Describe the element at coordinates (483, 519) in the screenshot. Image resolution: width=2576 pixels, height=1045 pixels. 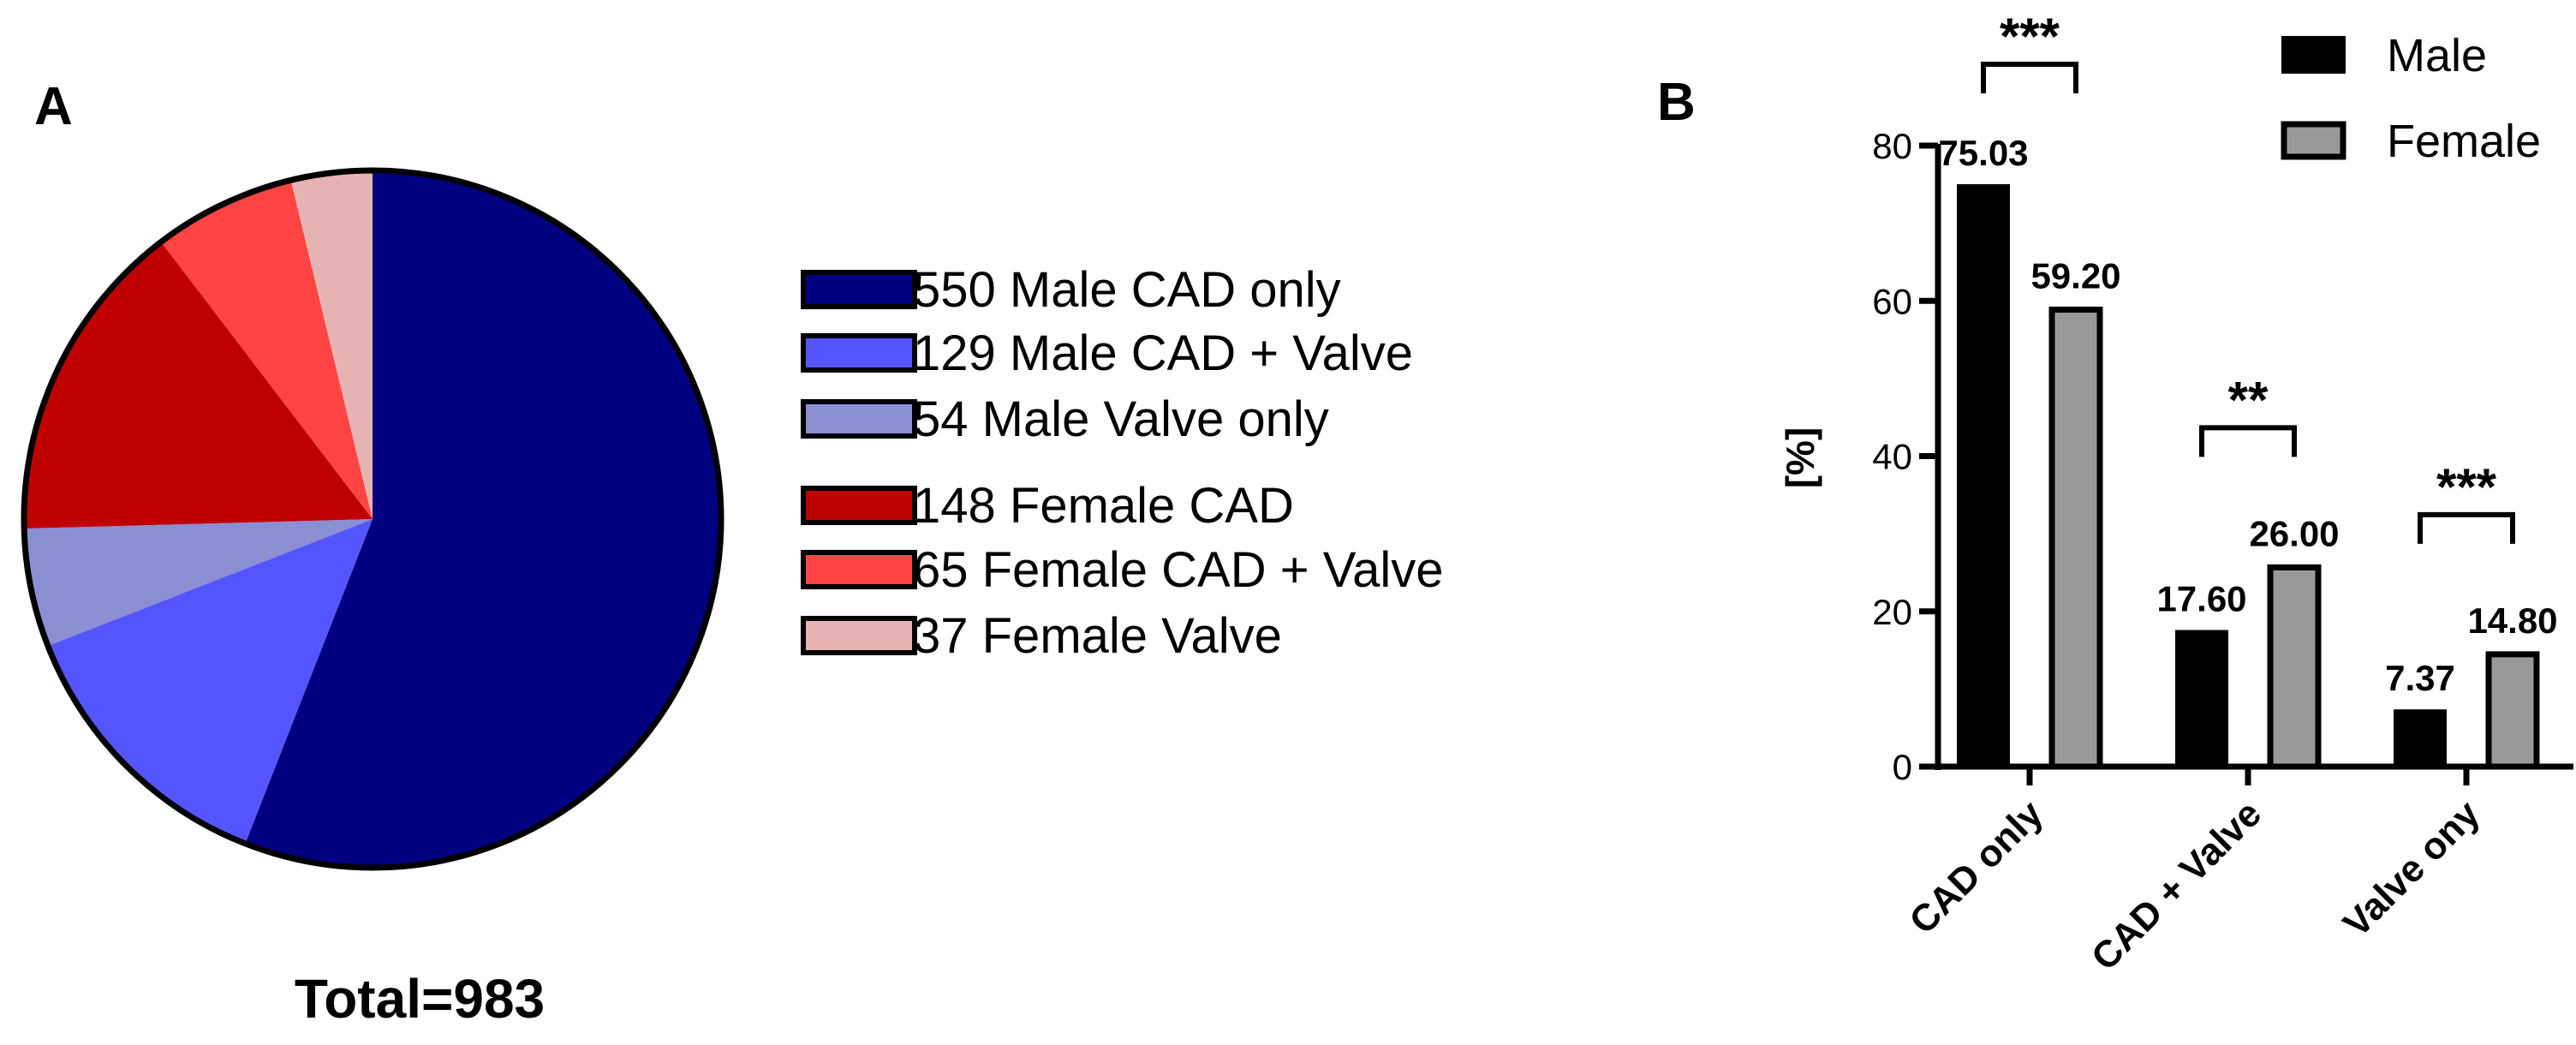
I see `pie-slice-550-male-cad-only` at that location.